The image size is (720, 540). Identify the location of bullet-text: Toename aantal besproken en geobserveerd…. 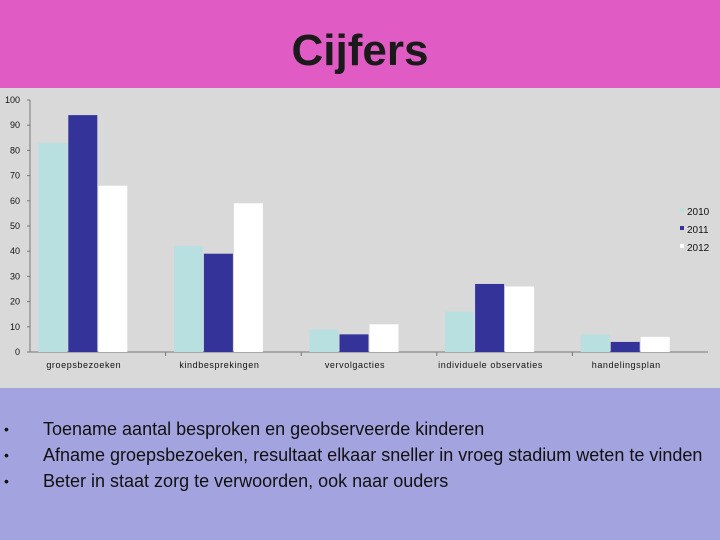
(264, 429).